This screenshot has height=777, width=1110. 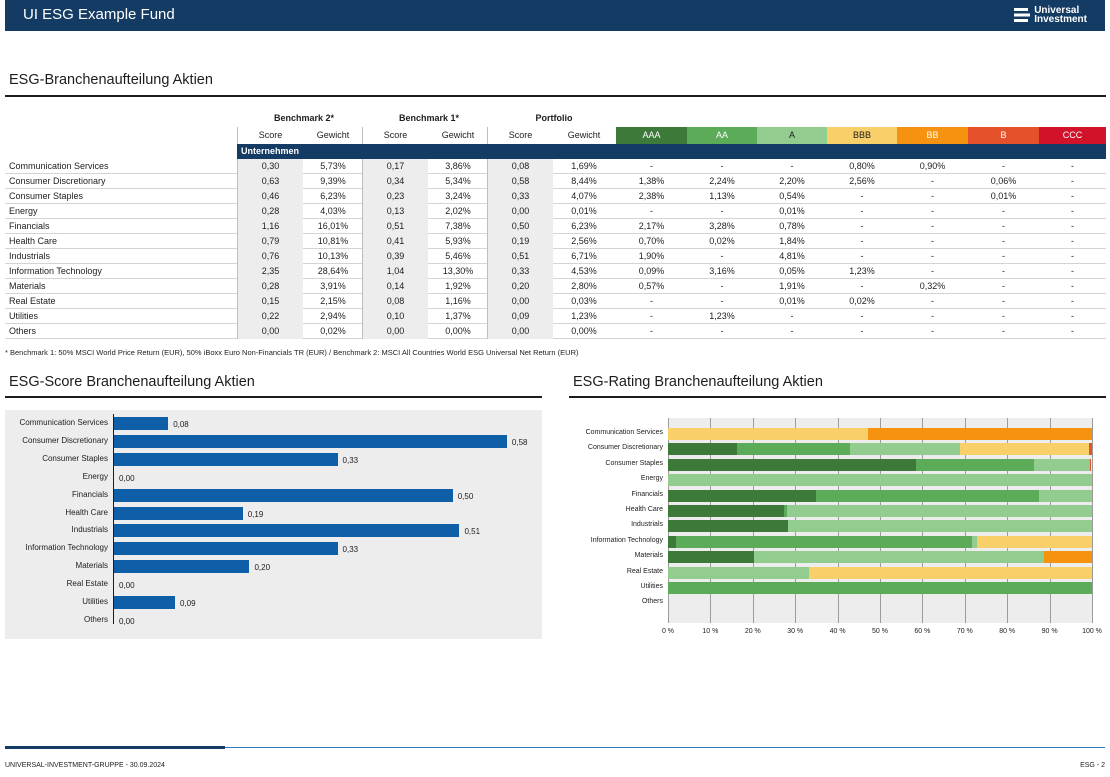 What do you see at coordinates (99, 14) in the screenshot?
I see `fund-title: UI ESG Example Fund` at bounding box center [99, 14].